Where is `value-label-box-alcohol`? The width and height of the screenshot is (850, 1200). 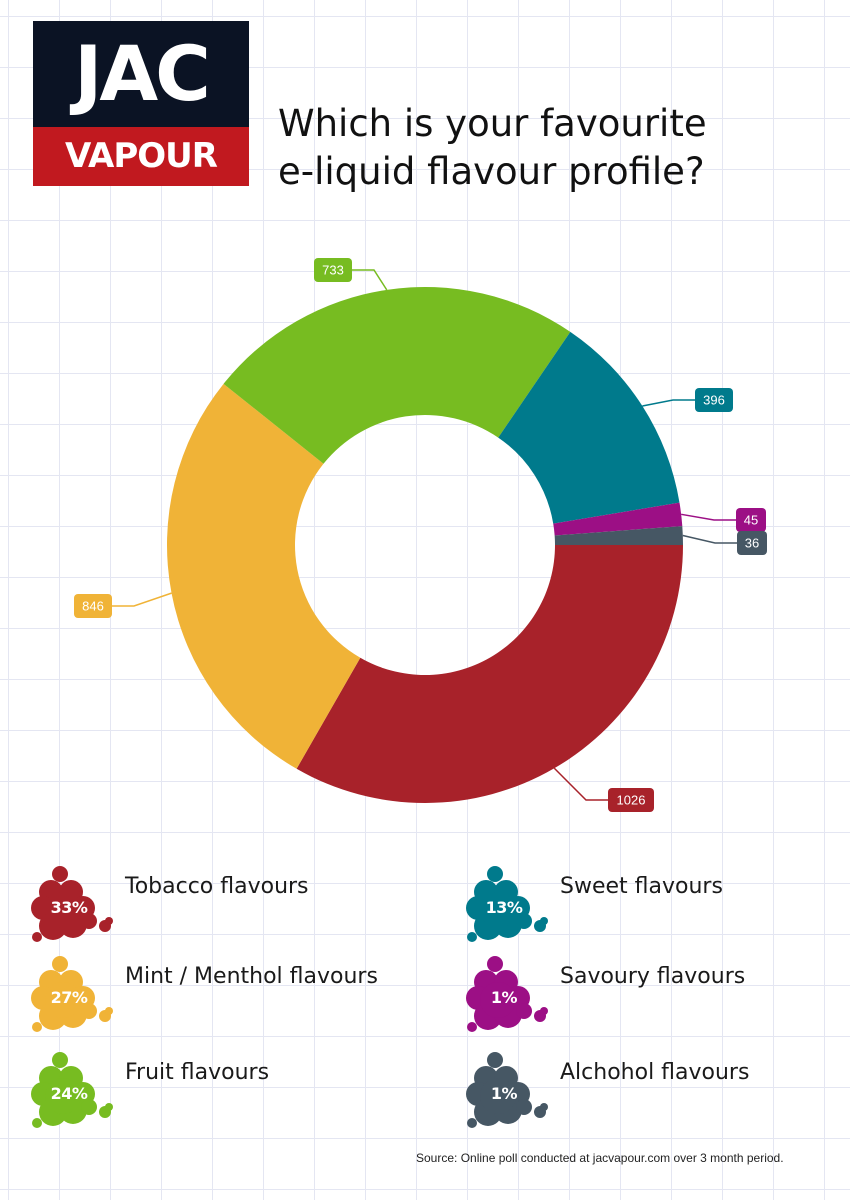 value-label-box-alcohol is located at coordinates (752, 543).